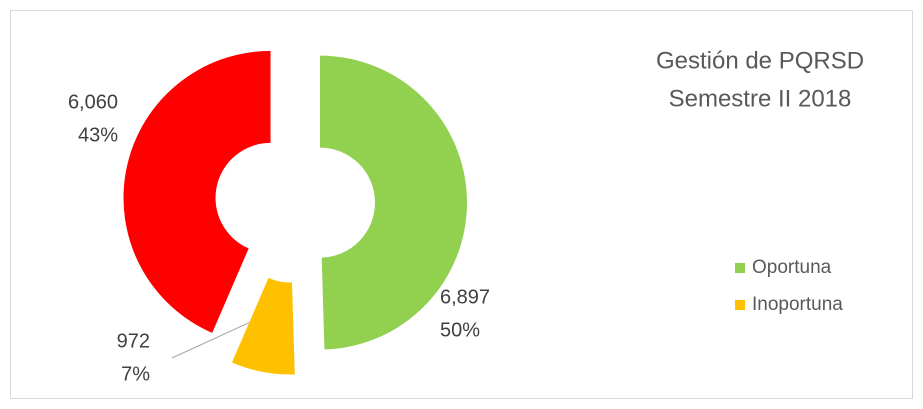 The width and height of the screenshot is (923, 409). Describe the element at coordinates (792, 267) in the screenshot. I see `legend-label: Oportuna` at that location.